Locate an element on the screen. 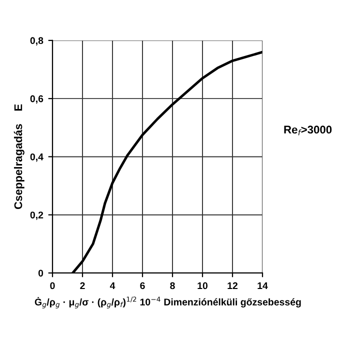  x-tick-label: 0 is located at coordinates (52, 286).